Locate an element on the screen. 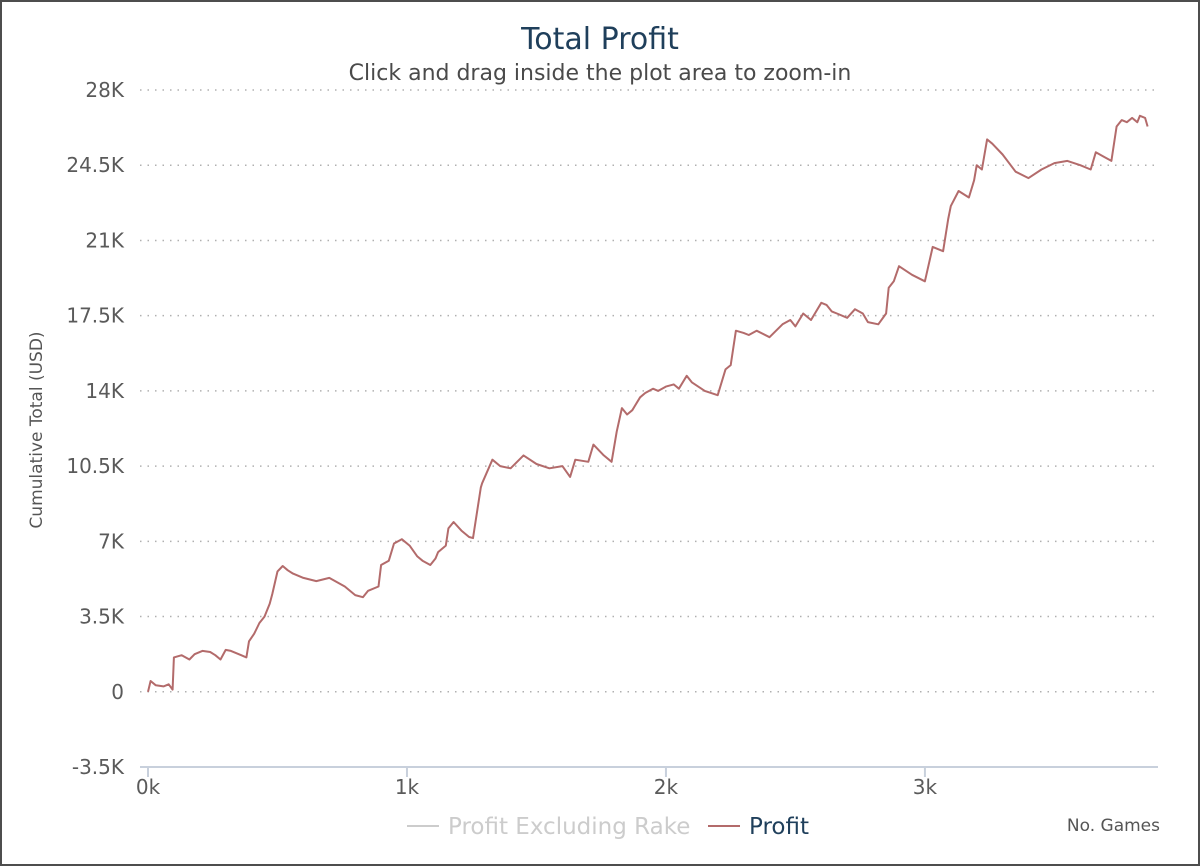  y-tick-label: 21K is located at coordinates (104, 240).